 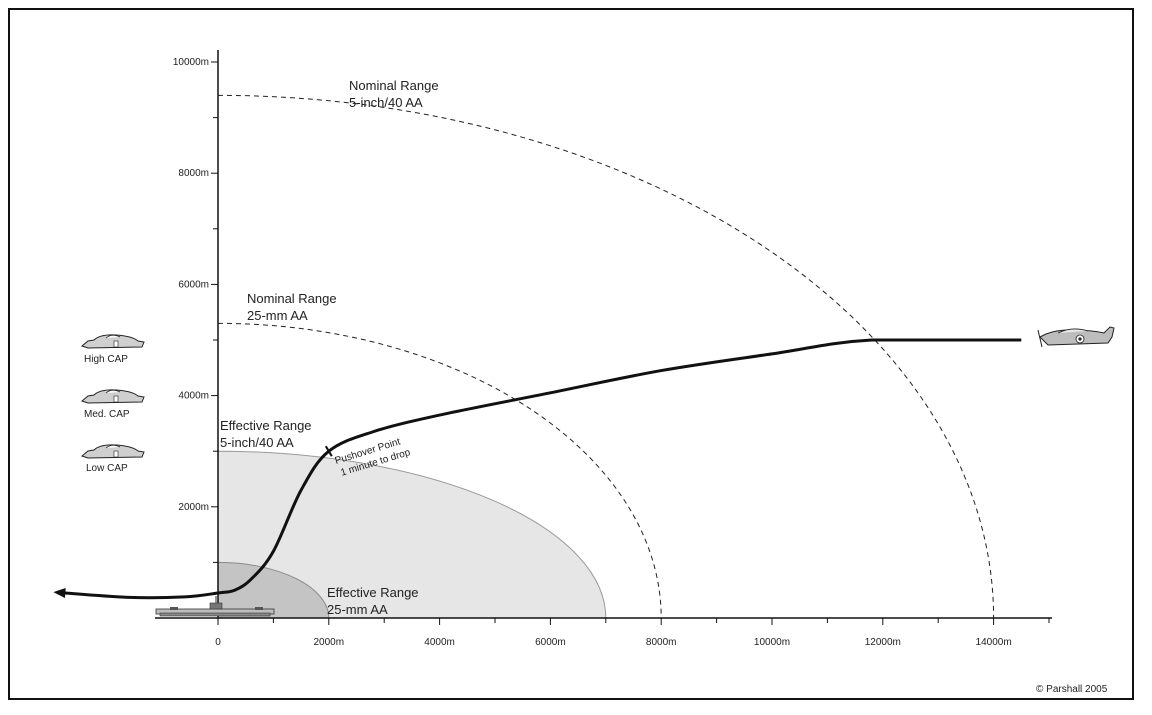 I want to click on nominal-5inch-label-line2: 5-inch/40 AA, so click(x=386, y=102).